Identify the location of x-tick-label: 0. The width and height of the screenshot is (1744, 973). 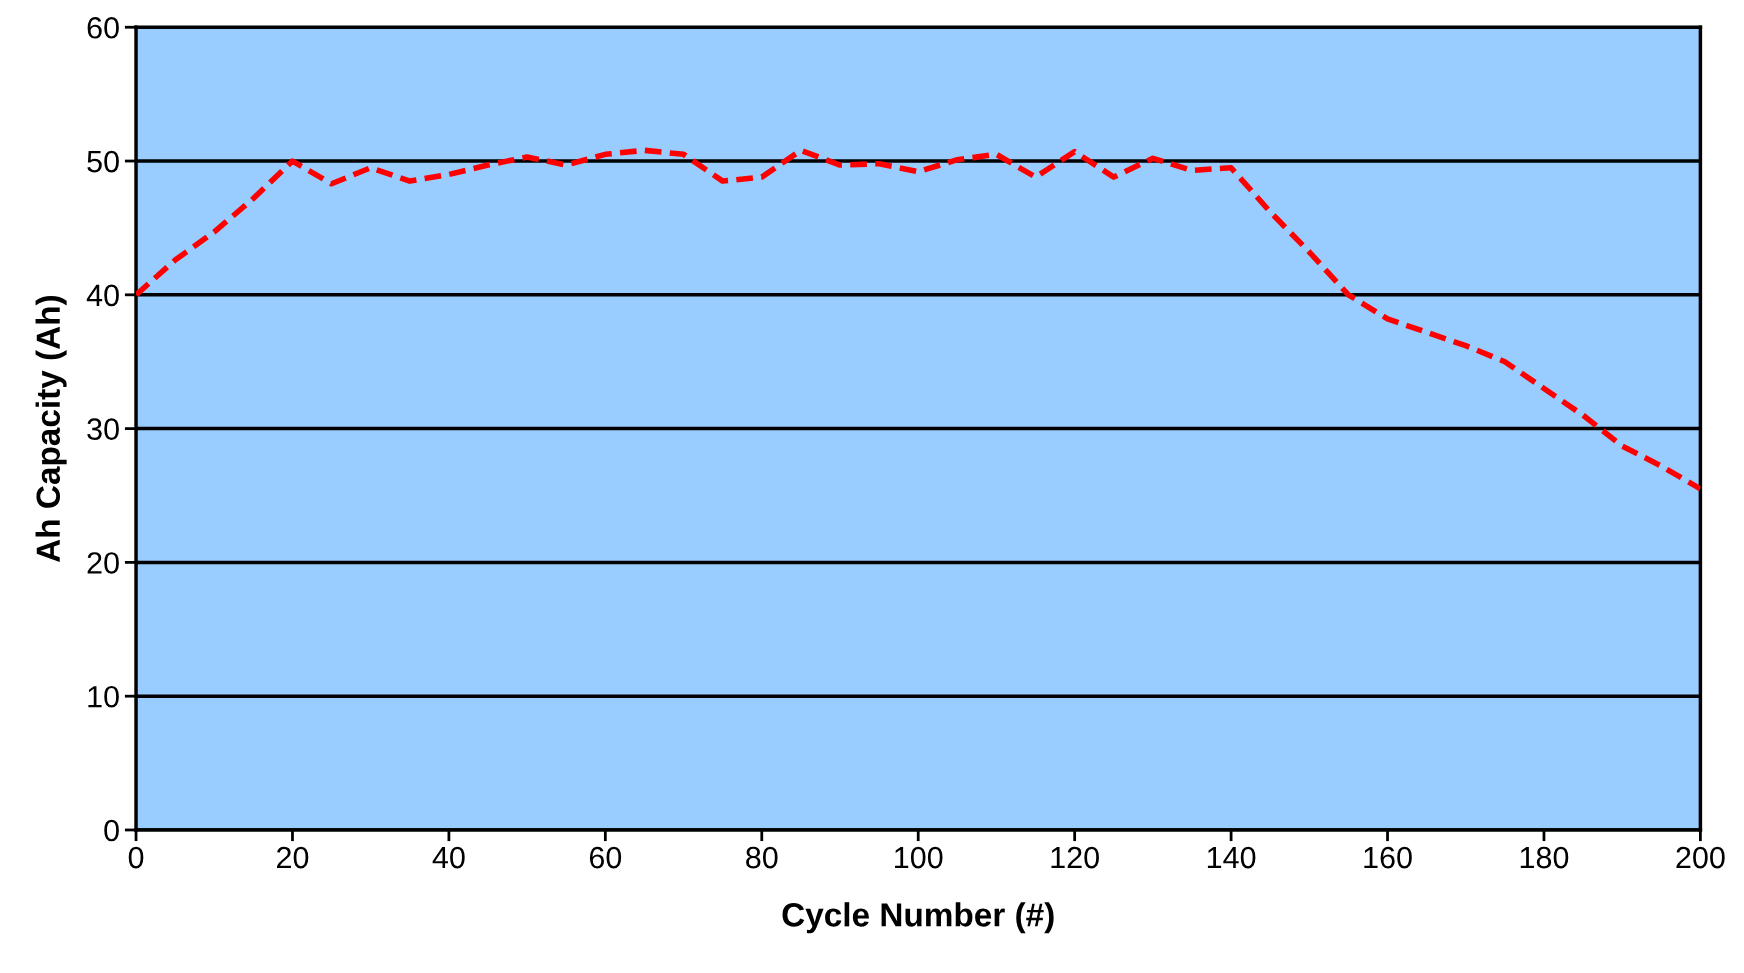
(136, 857).